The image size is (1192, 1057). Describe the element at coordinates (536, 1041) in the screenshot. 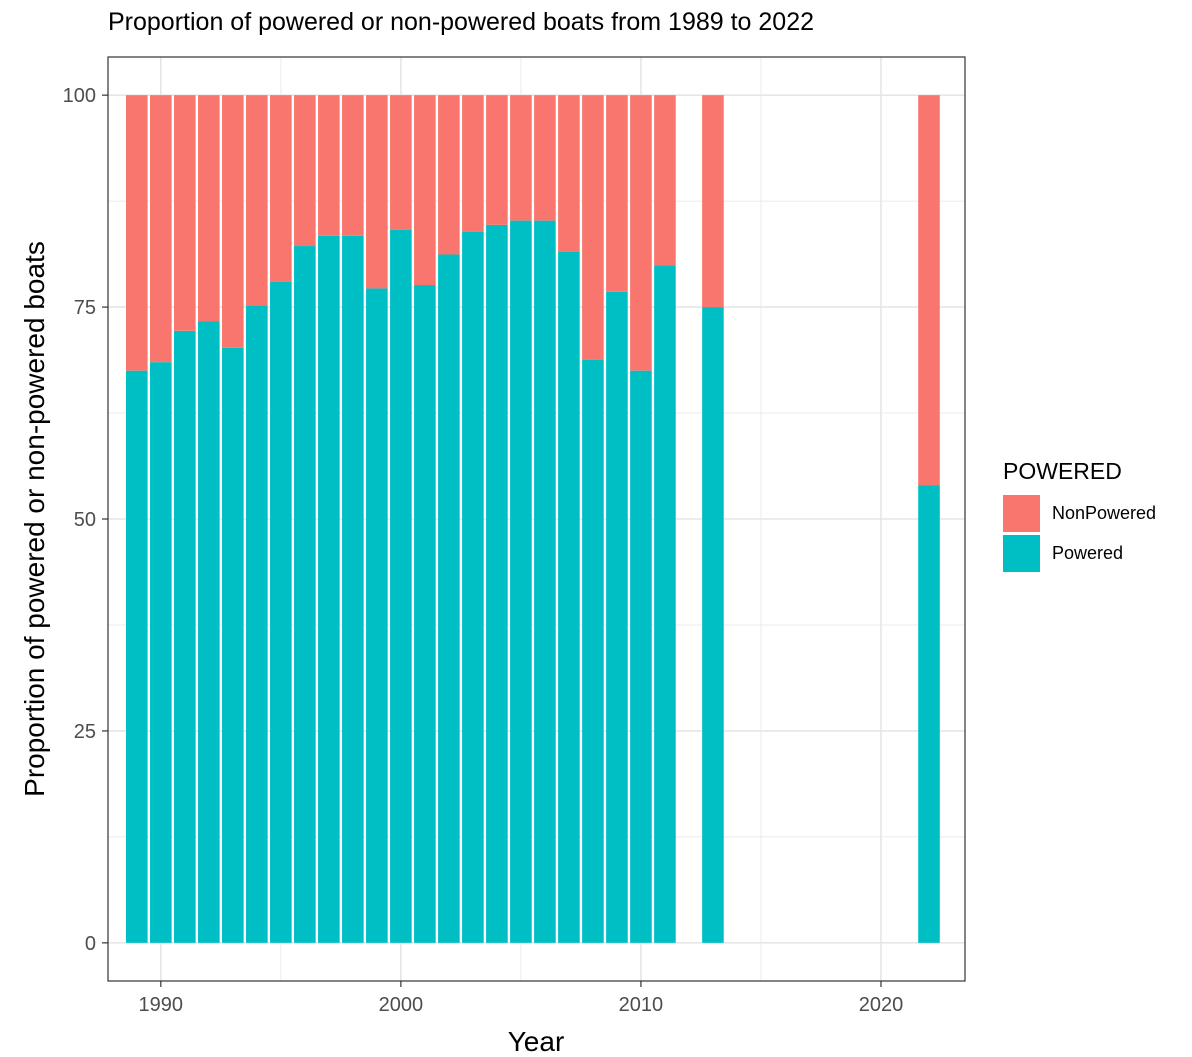

I see `x-axis-title: Year` at that location.